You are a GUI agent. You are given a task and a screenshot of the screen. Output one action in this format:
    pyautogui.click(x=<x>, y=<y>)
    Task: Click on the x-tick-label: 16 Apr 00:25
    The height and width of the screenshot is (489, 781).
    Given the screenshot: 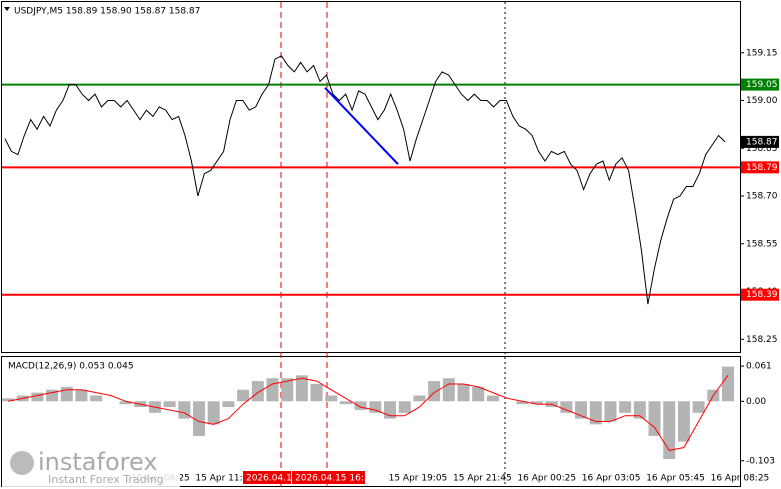 What is the action you would take?
    pyautogui.click(x=546, y=479)
    